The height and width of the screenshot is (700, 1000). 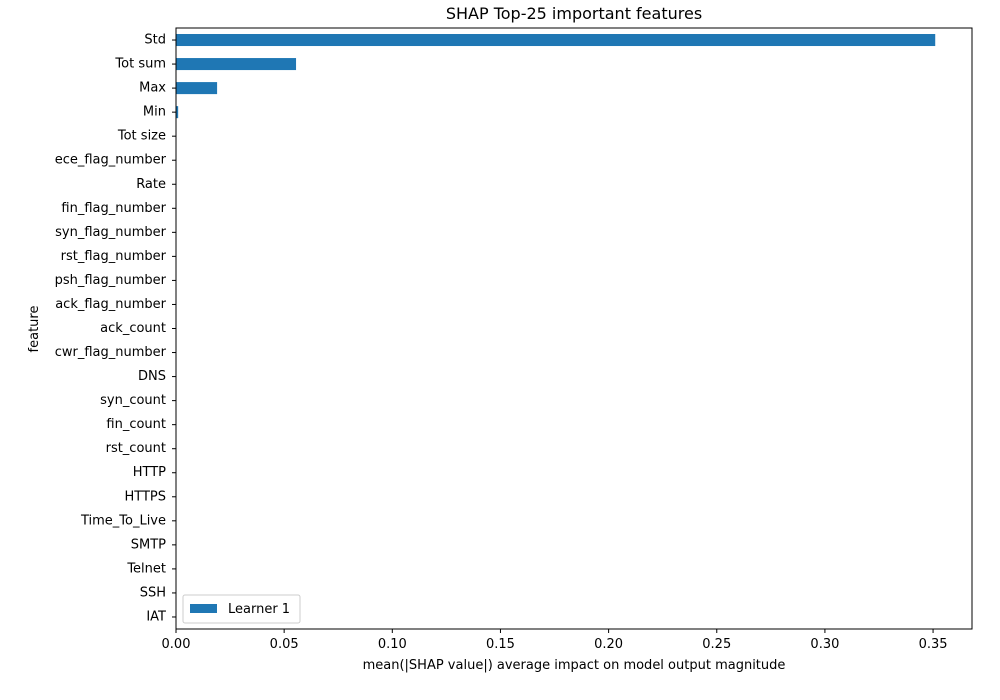 What do you see at coordinates (114, 256) in the screenshot?
I see `y-tick-label: rst_flag_number` at bounding box center [114, 256].